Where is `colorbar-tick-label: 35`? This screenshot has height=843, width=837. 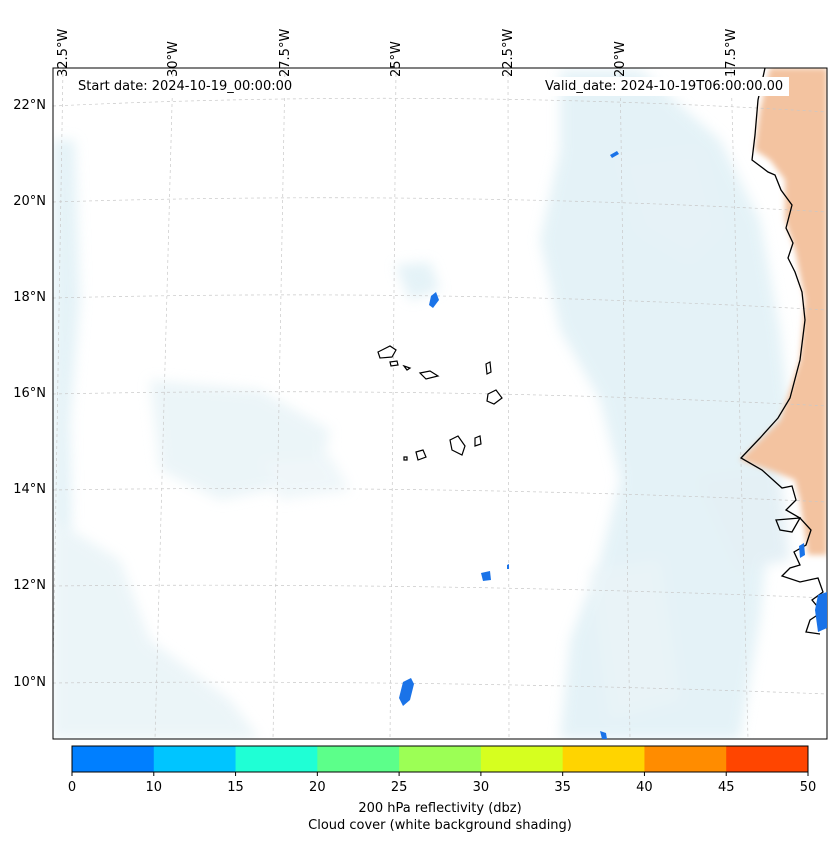 colorbar-tick-label: 35 is located at coordinates (562, 787).